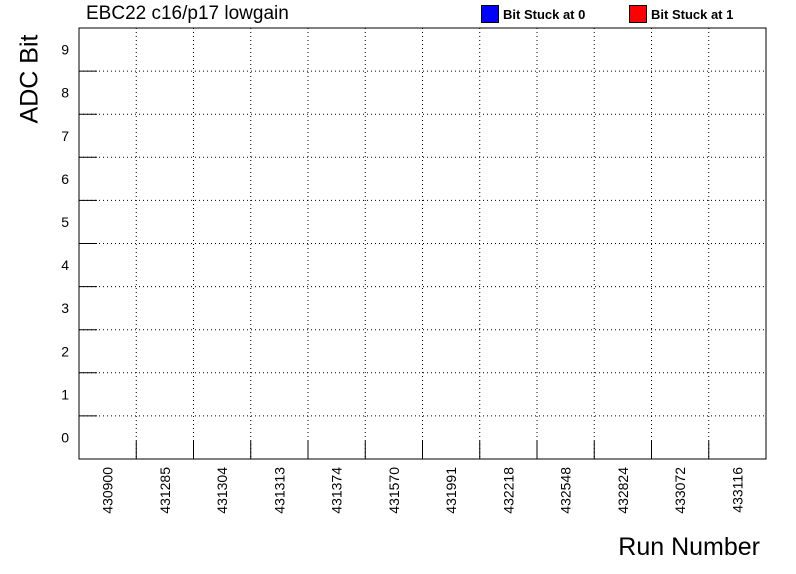  I want to click on x-tick-label: 431285, so click(165, 490).